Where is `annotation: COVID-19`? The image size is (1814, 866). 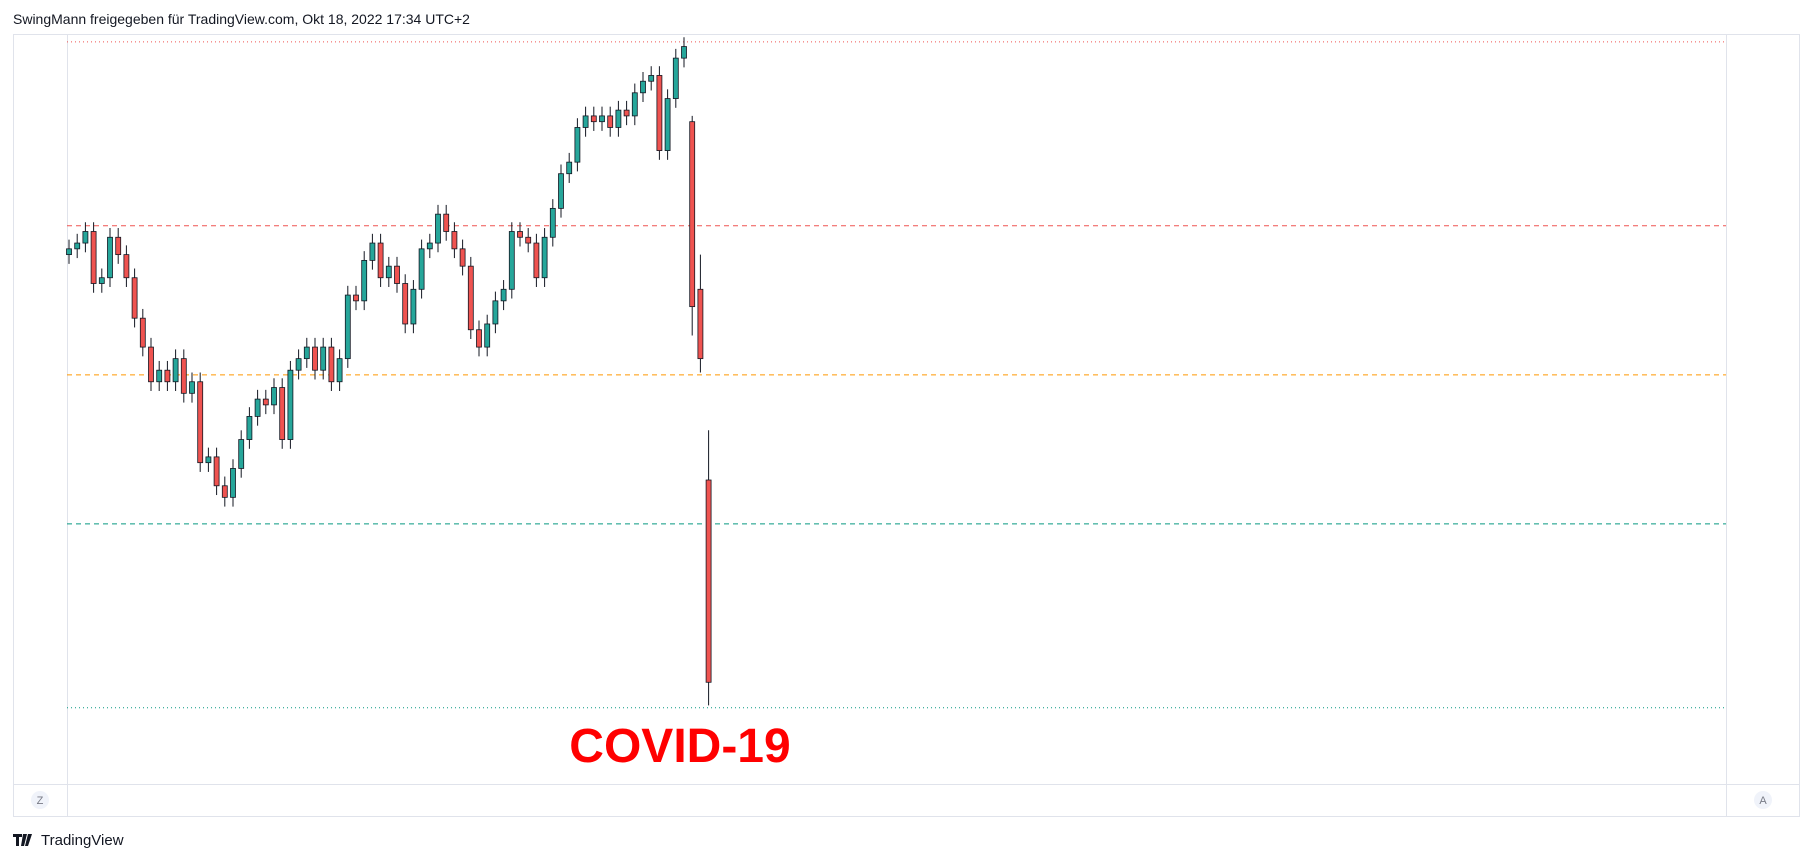
annotation: COVID-19 is located at coordinates (679, 746).